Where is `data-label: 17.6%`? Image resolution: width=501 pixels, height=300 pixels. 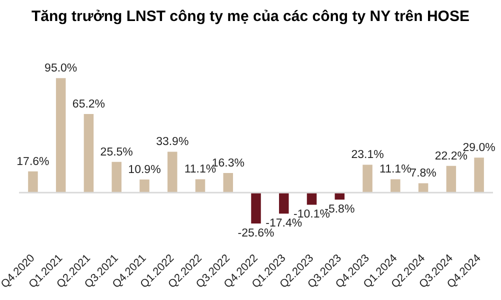
data-label: 17.6% is located at coordinates (33, 162).